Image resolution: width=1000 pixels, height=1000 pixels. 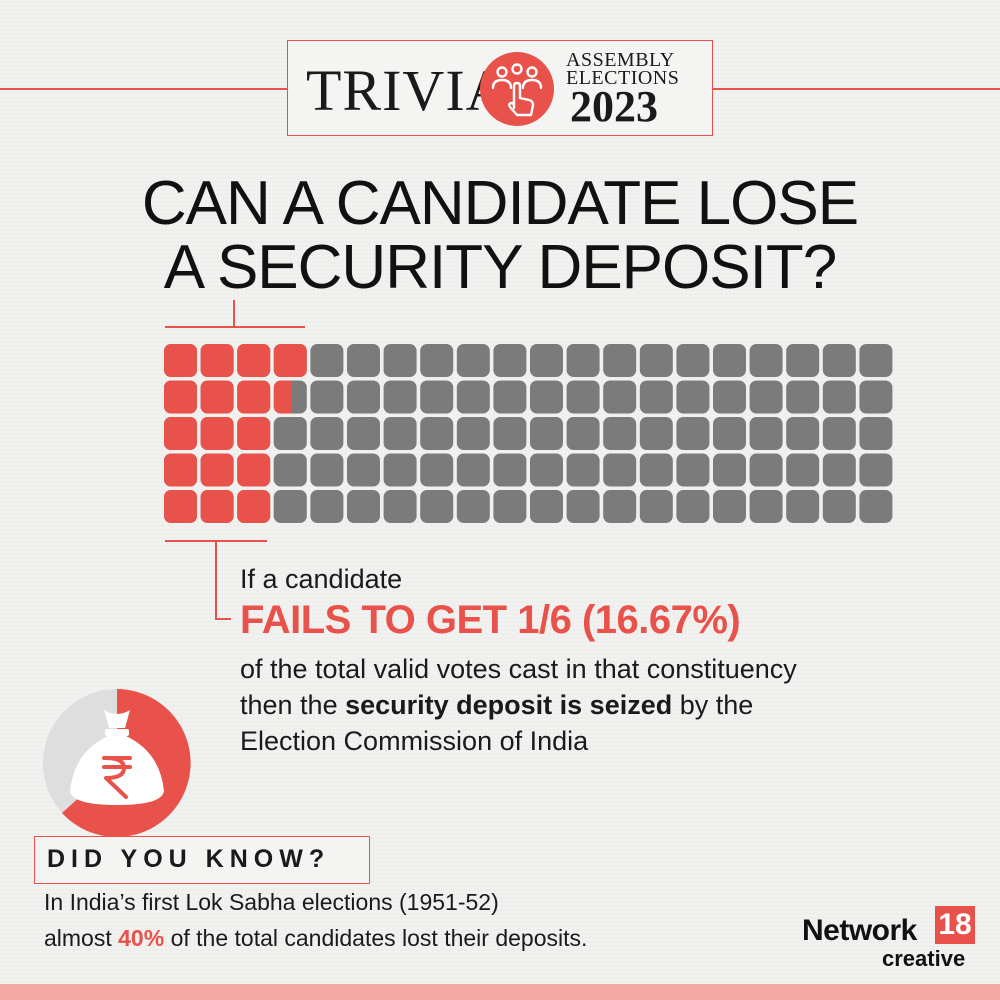 I want to click on did-you-know-label: DID YOU KNOW?, so click(x=189, y=859).